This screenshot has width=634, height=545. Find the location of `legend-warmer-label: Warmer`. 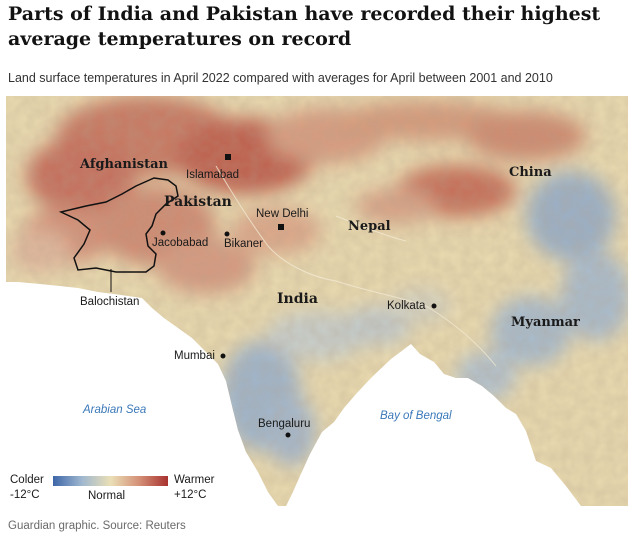

legend-warmer-label: Warmer is located at coordinates (194, 480).